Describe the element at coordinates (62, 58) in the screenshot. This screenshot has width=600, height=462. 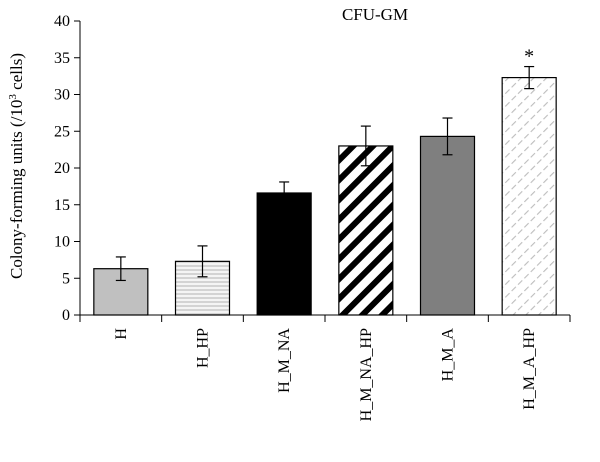
I see `y-tick-label: 35` at that location.